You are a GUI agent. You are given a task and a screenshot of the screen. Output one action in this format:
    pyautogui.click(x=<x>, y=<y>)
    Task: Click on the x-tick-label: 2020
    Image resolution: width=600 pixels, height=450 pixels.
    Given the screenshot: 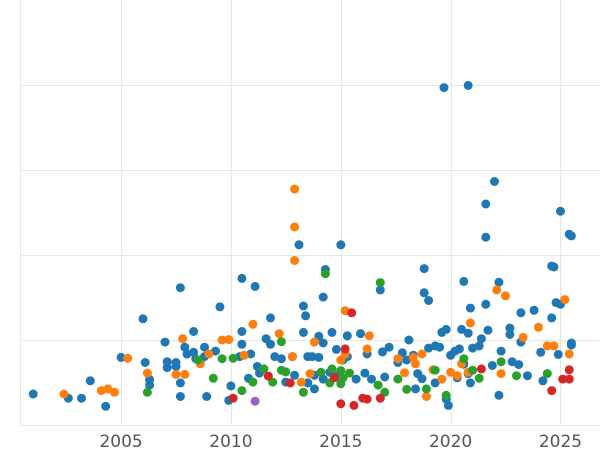 What is the action you would take?
    pyautogui.click(x=450, y=441)
    